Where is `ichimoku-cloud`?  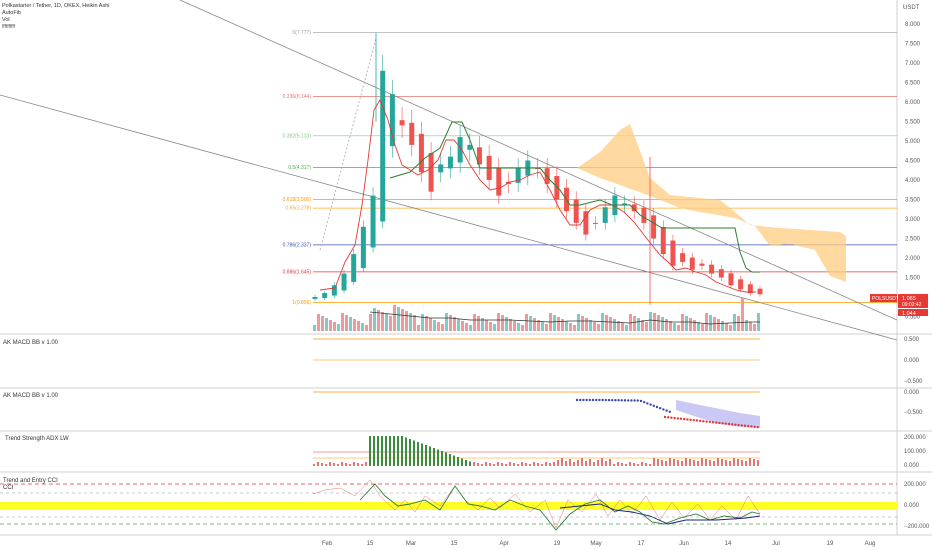
ichimoku-cloud is located at coordinates (711, 203).